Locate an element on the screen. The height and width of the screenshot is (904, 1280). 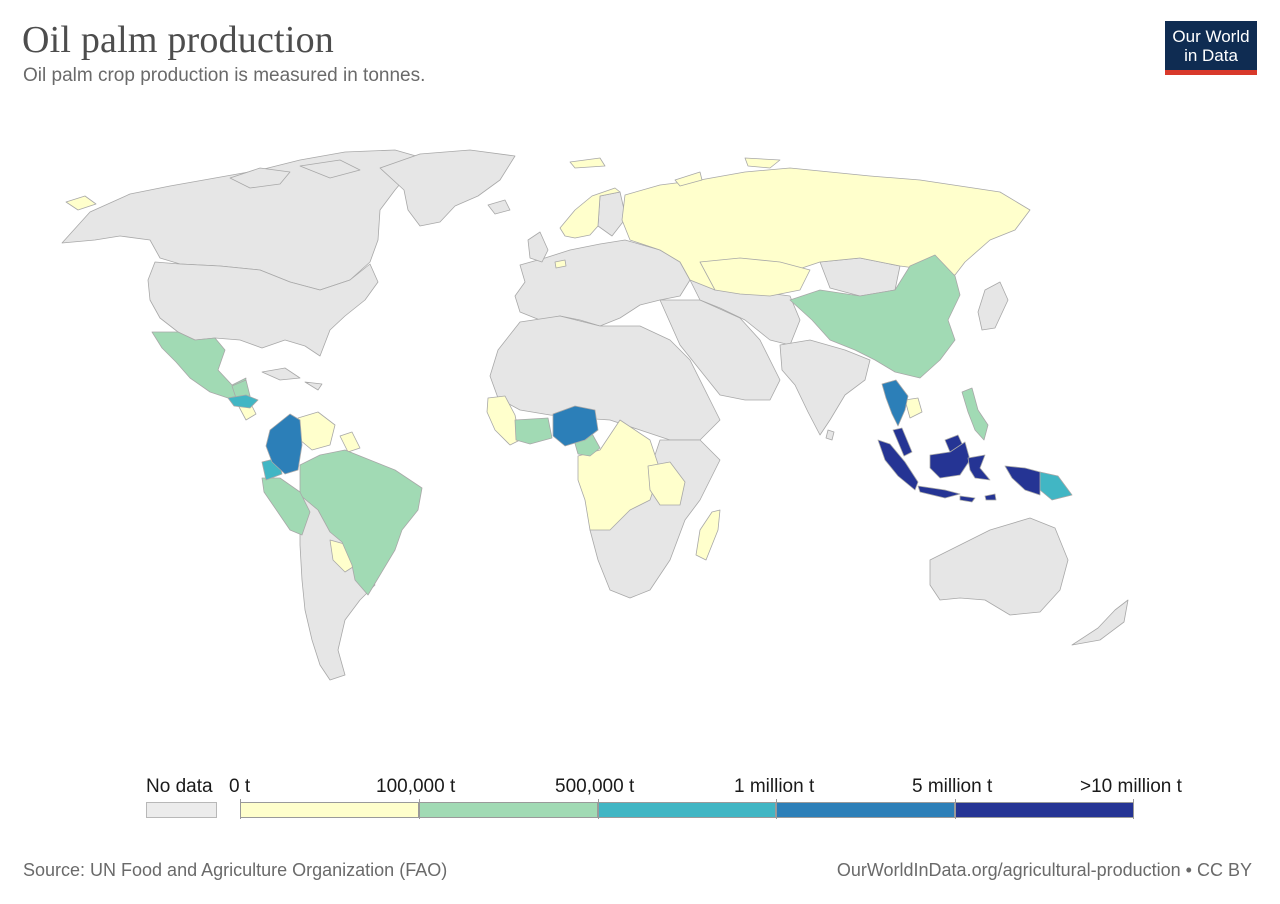
country-thailand is located at coordinates (895, 403).